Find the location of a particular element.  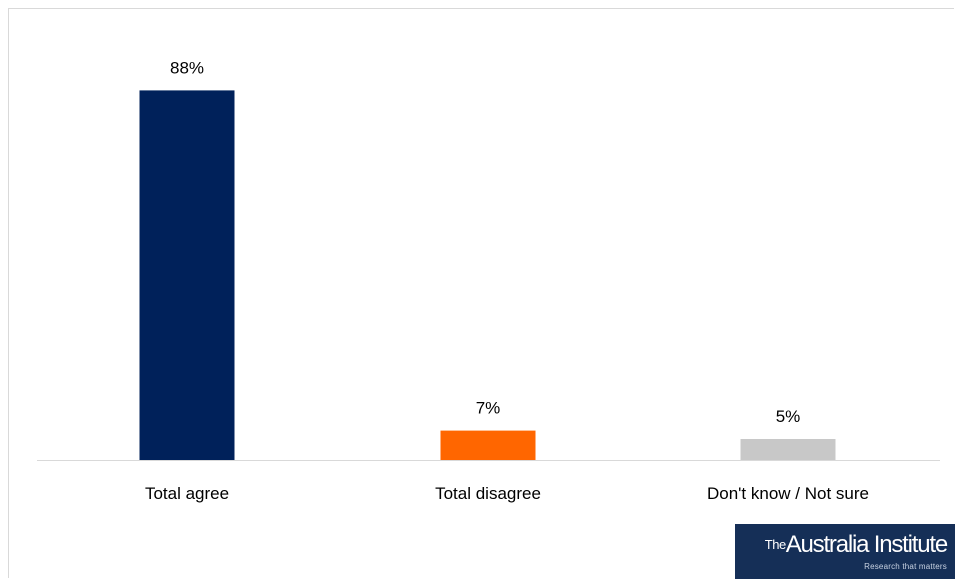

data-label-0: 88% is located at coordinates (187, 67).